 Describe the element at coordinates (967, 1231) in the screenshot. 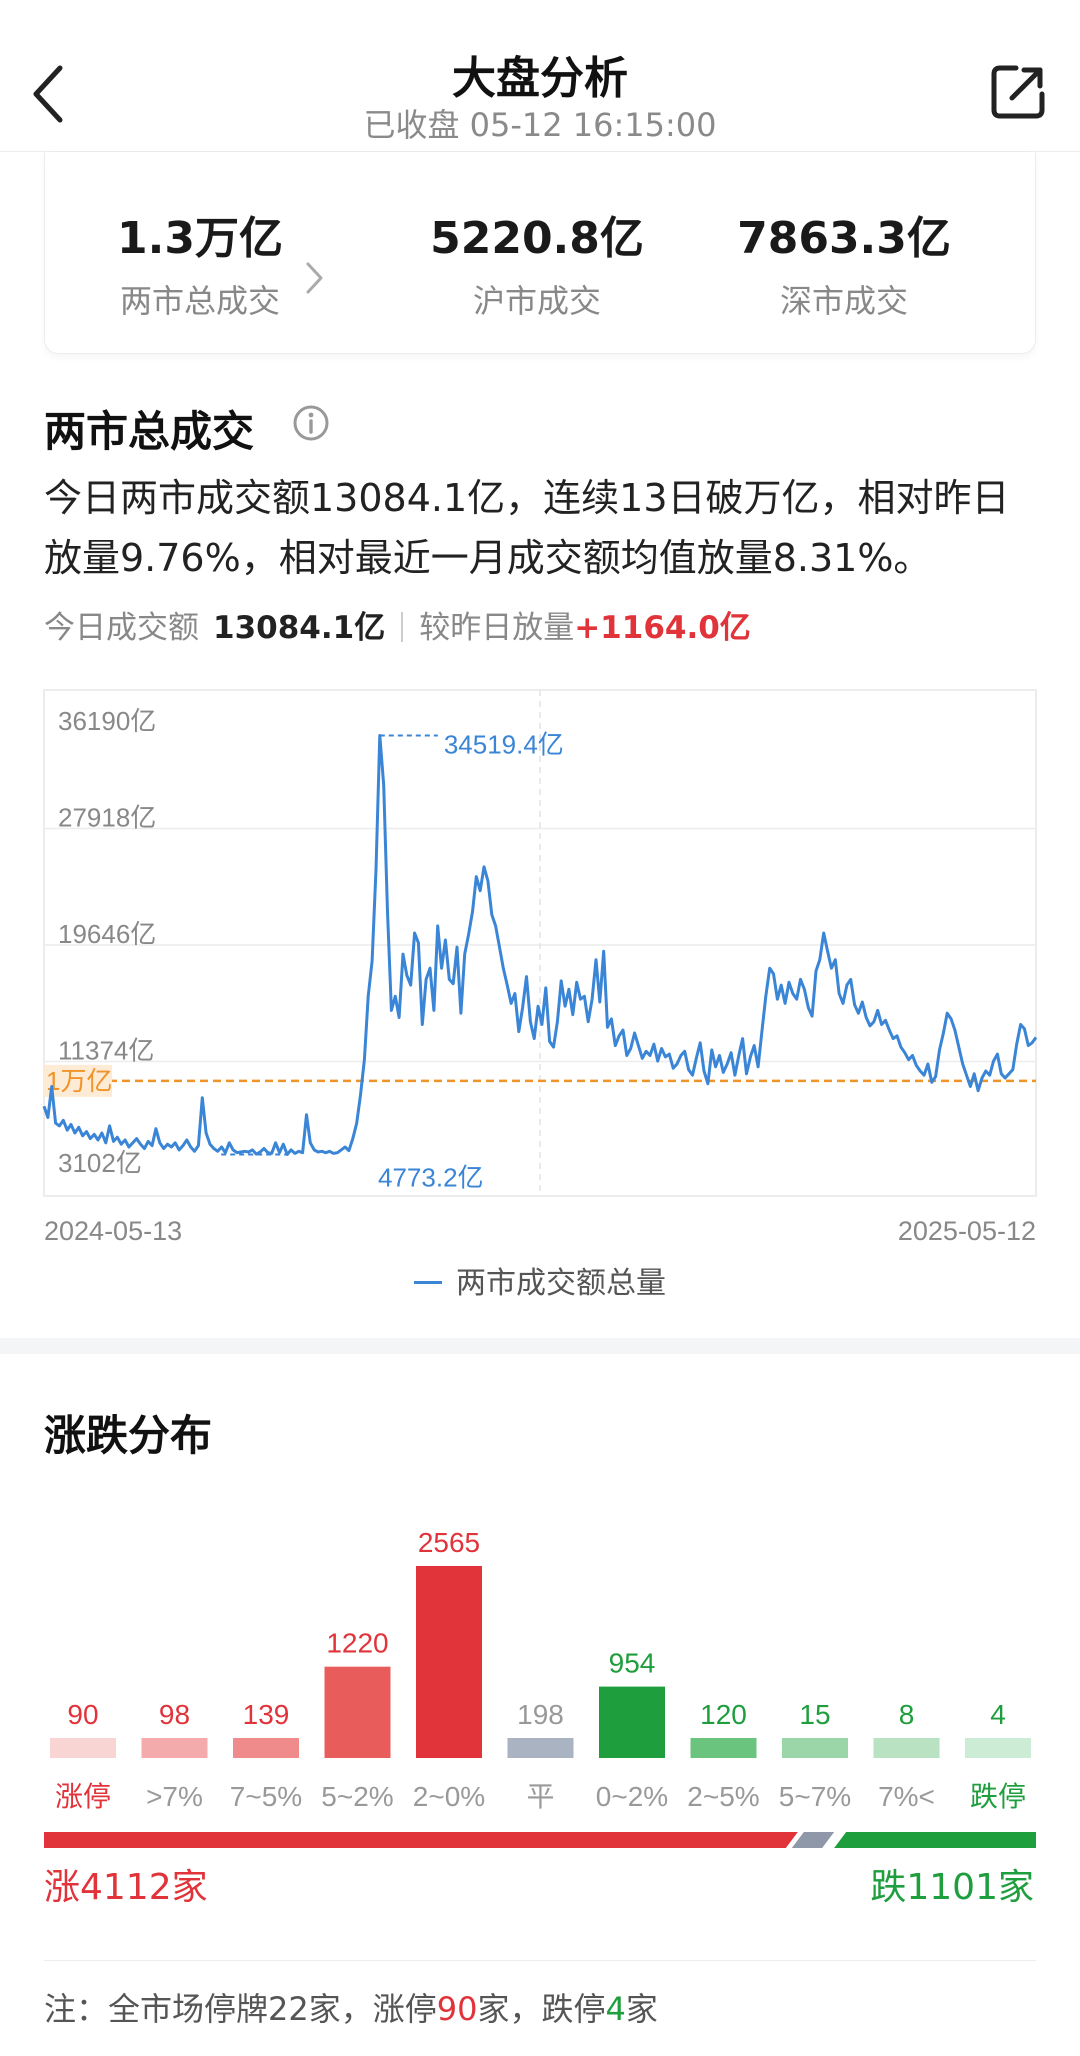

I see `x-end-label: 2025-05-12` at that location.